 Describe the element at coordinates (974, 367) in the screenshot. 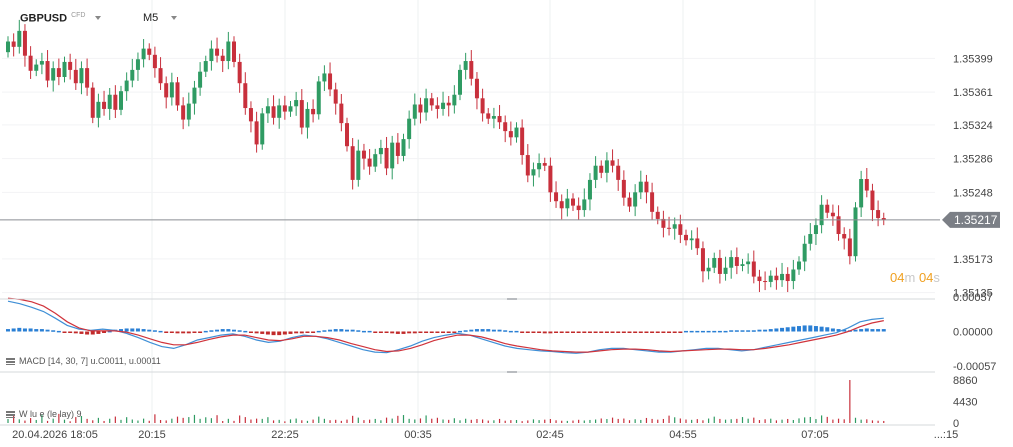

I see `macd-axis-label: -0.00057` at that location.